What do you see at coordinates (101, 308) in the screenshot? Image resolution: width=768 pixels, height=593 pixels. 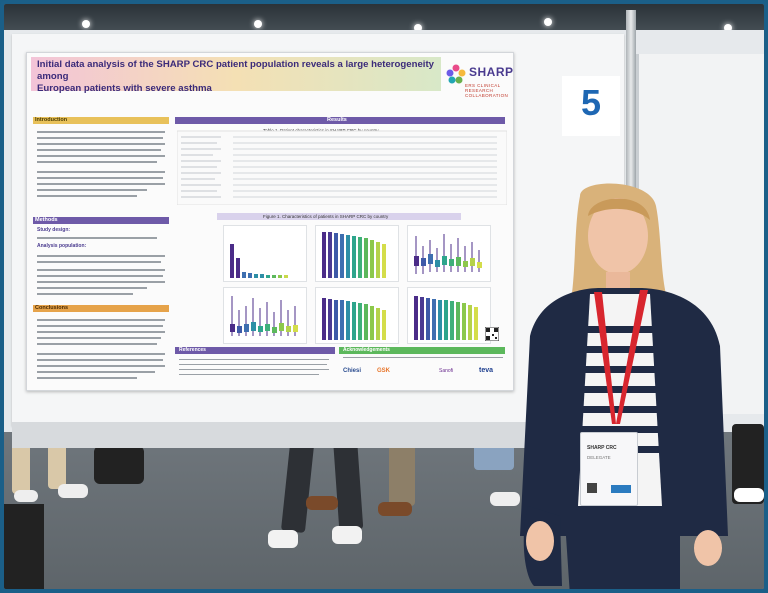 I see `conclusions-heading-bar` at bounding box center [101, 308].